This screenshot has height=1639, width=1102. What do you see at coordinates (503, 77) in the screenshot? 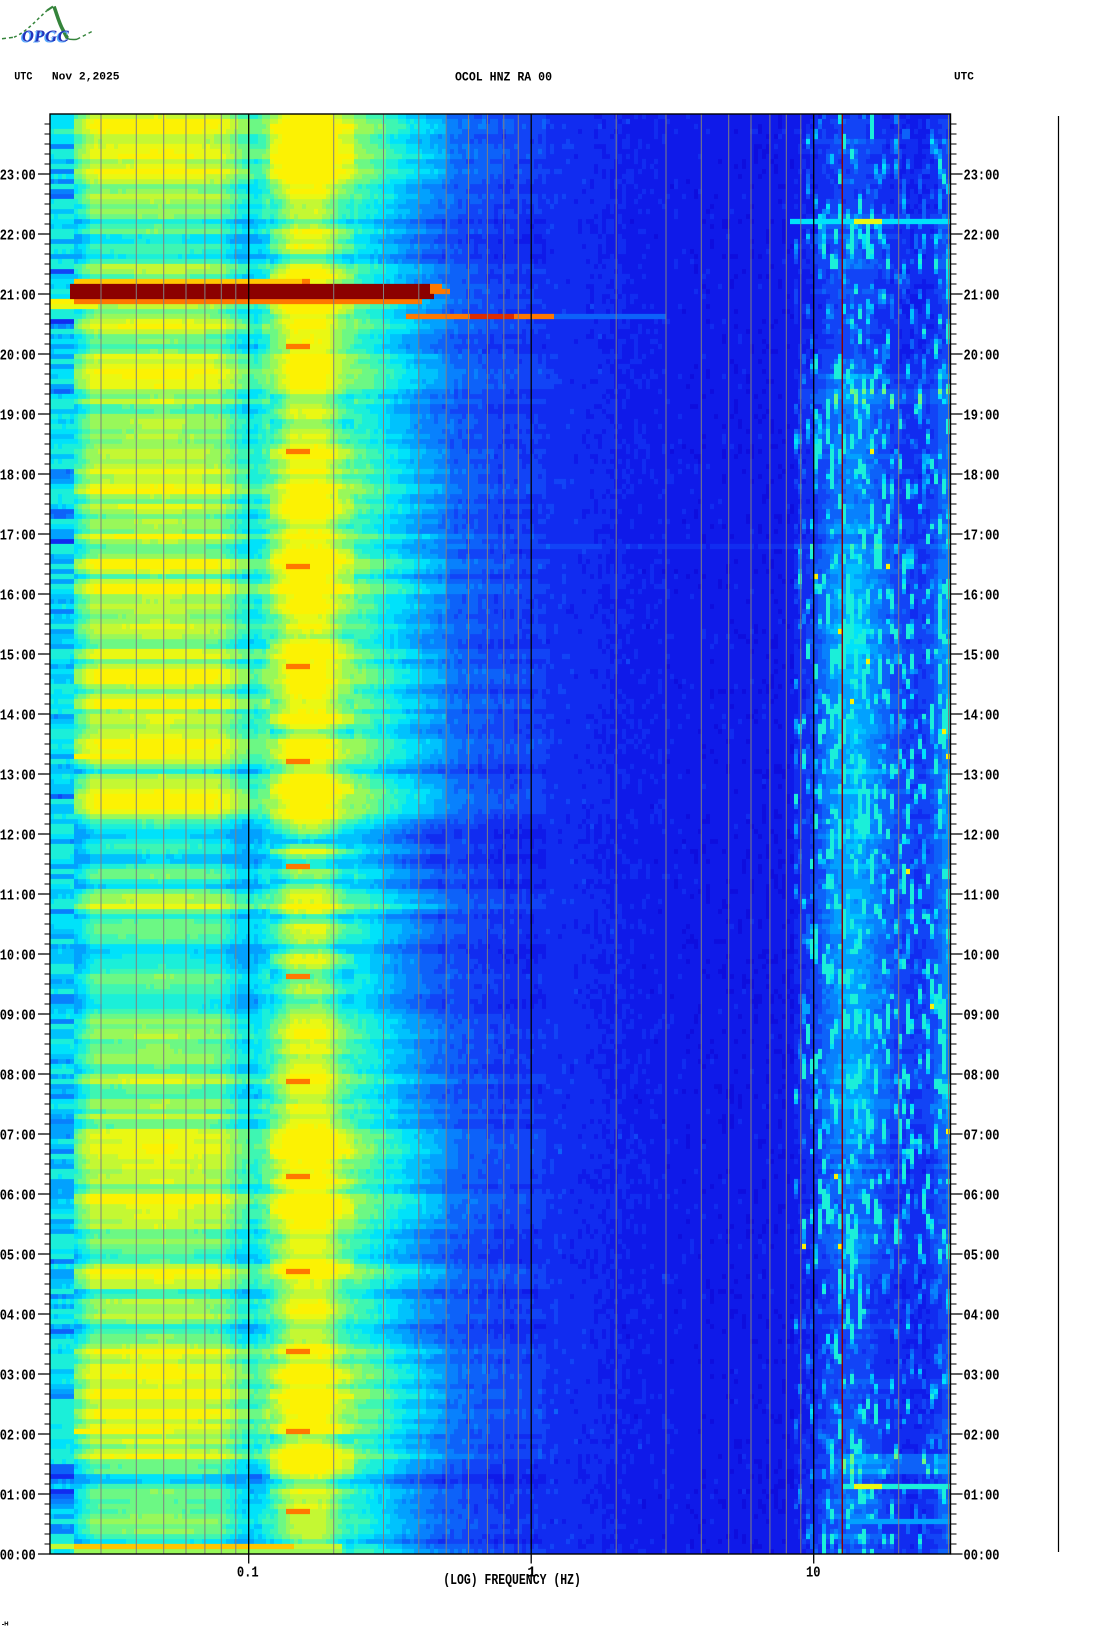
I see `svg-text: OCOL HNZ RA 00` at bounding box center [503, 77].